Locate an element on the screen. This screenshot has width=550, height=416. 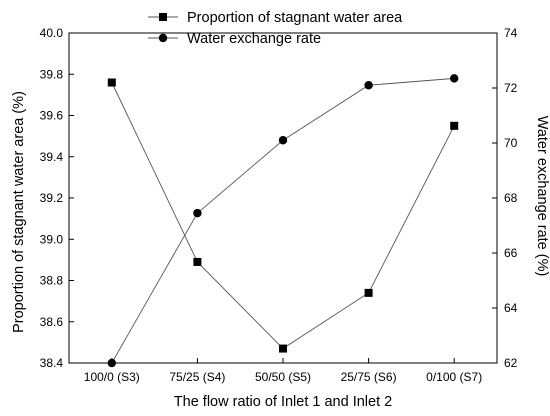
left-y-tick-label: 38.4 is located at coordinates (52, 363).